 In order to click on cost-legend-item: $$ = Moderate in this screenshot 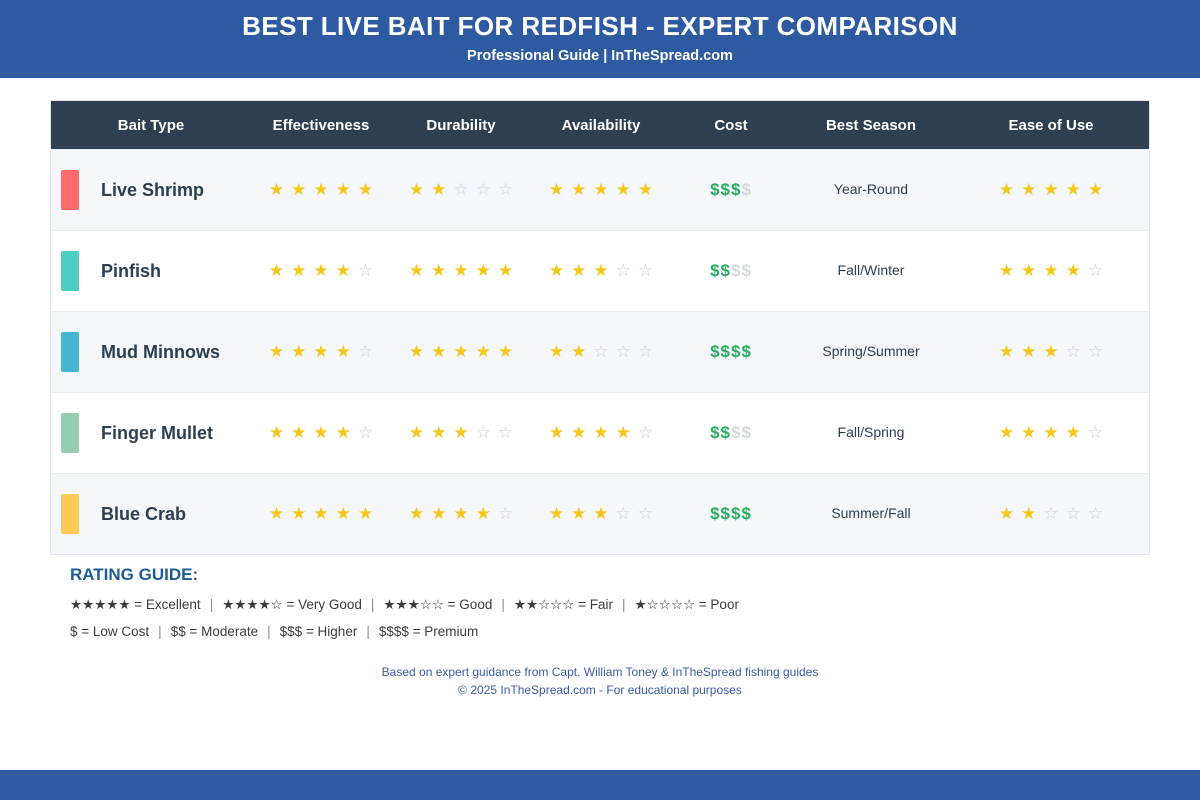, I will do `click(214, 631)`.